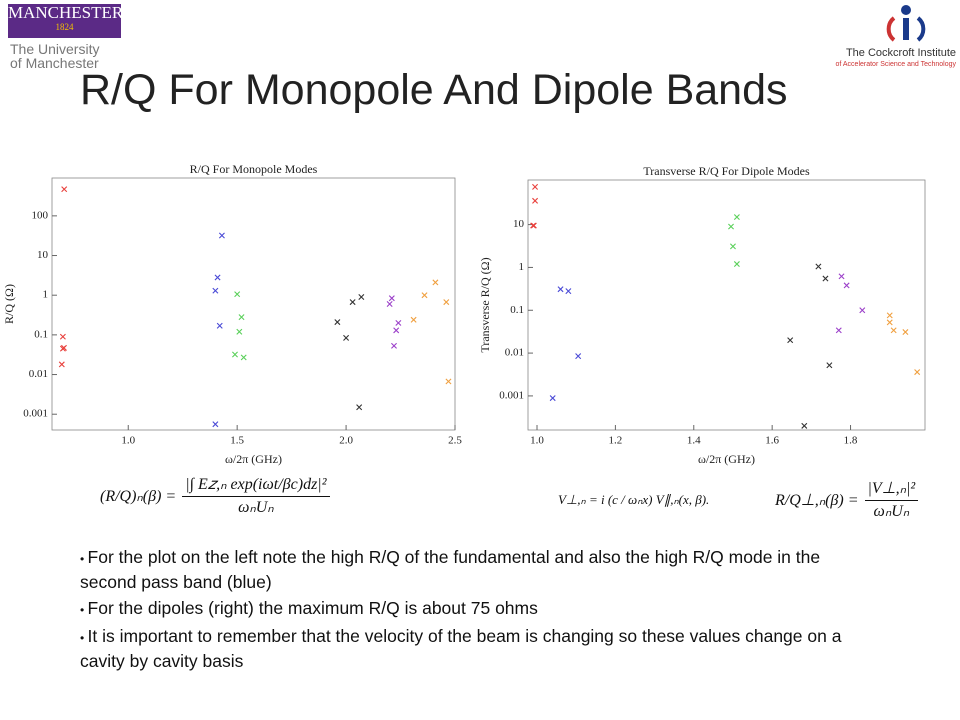  I want to click on chart-title: R/Q For Monopole Modes, so click(254, 169).